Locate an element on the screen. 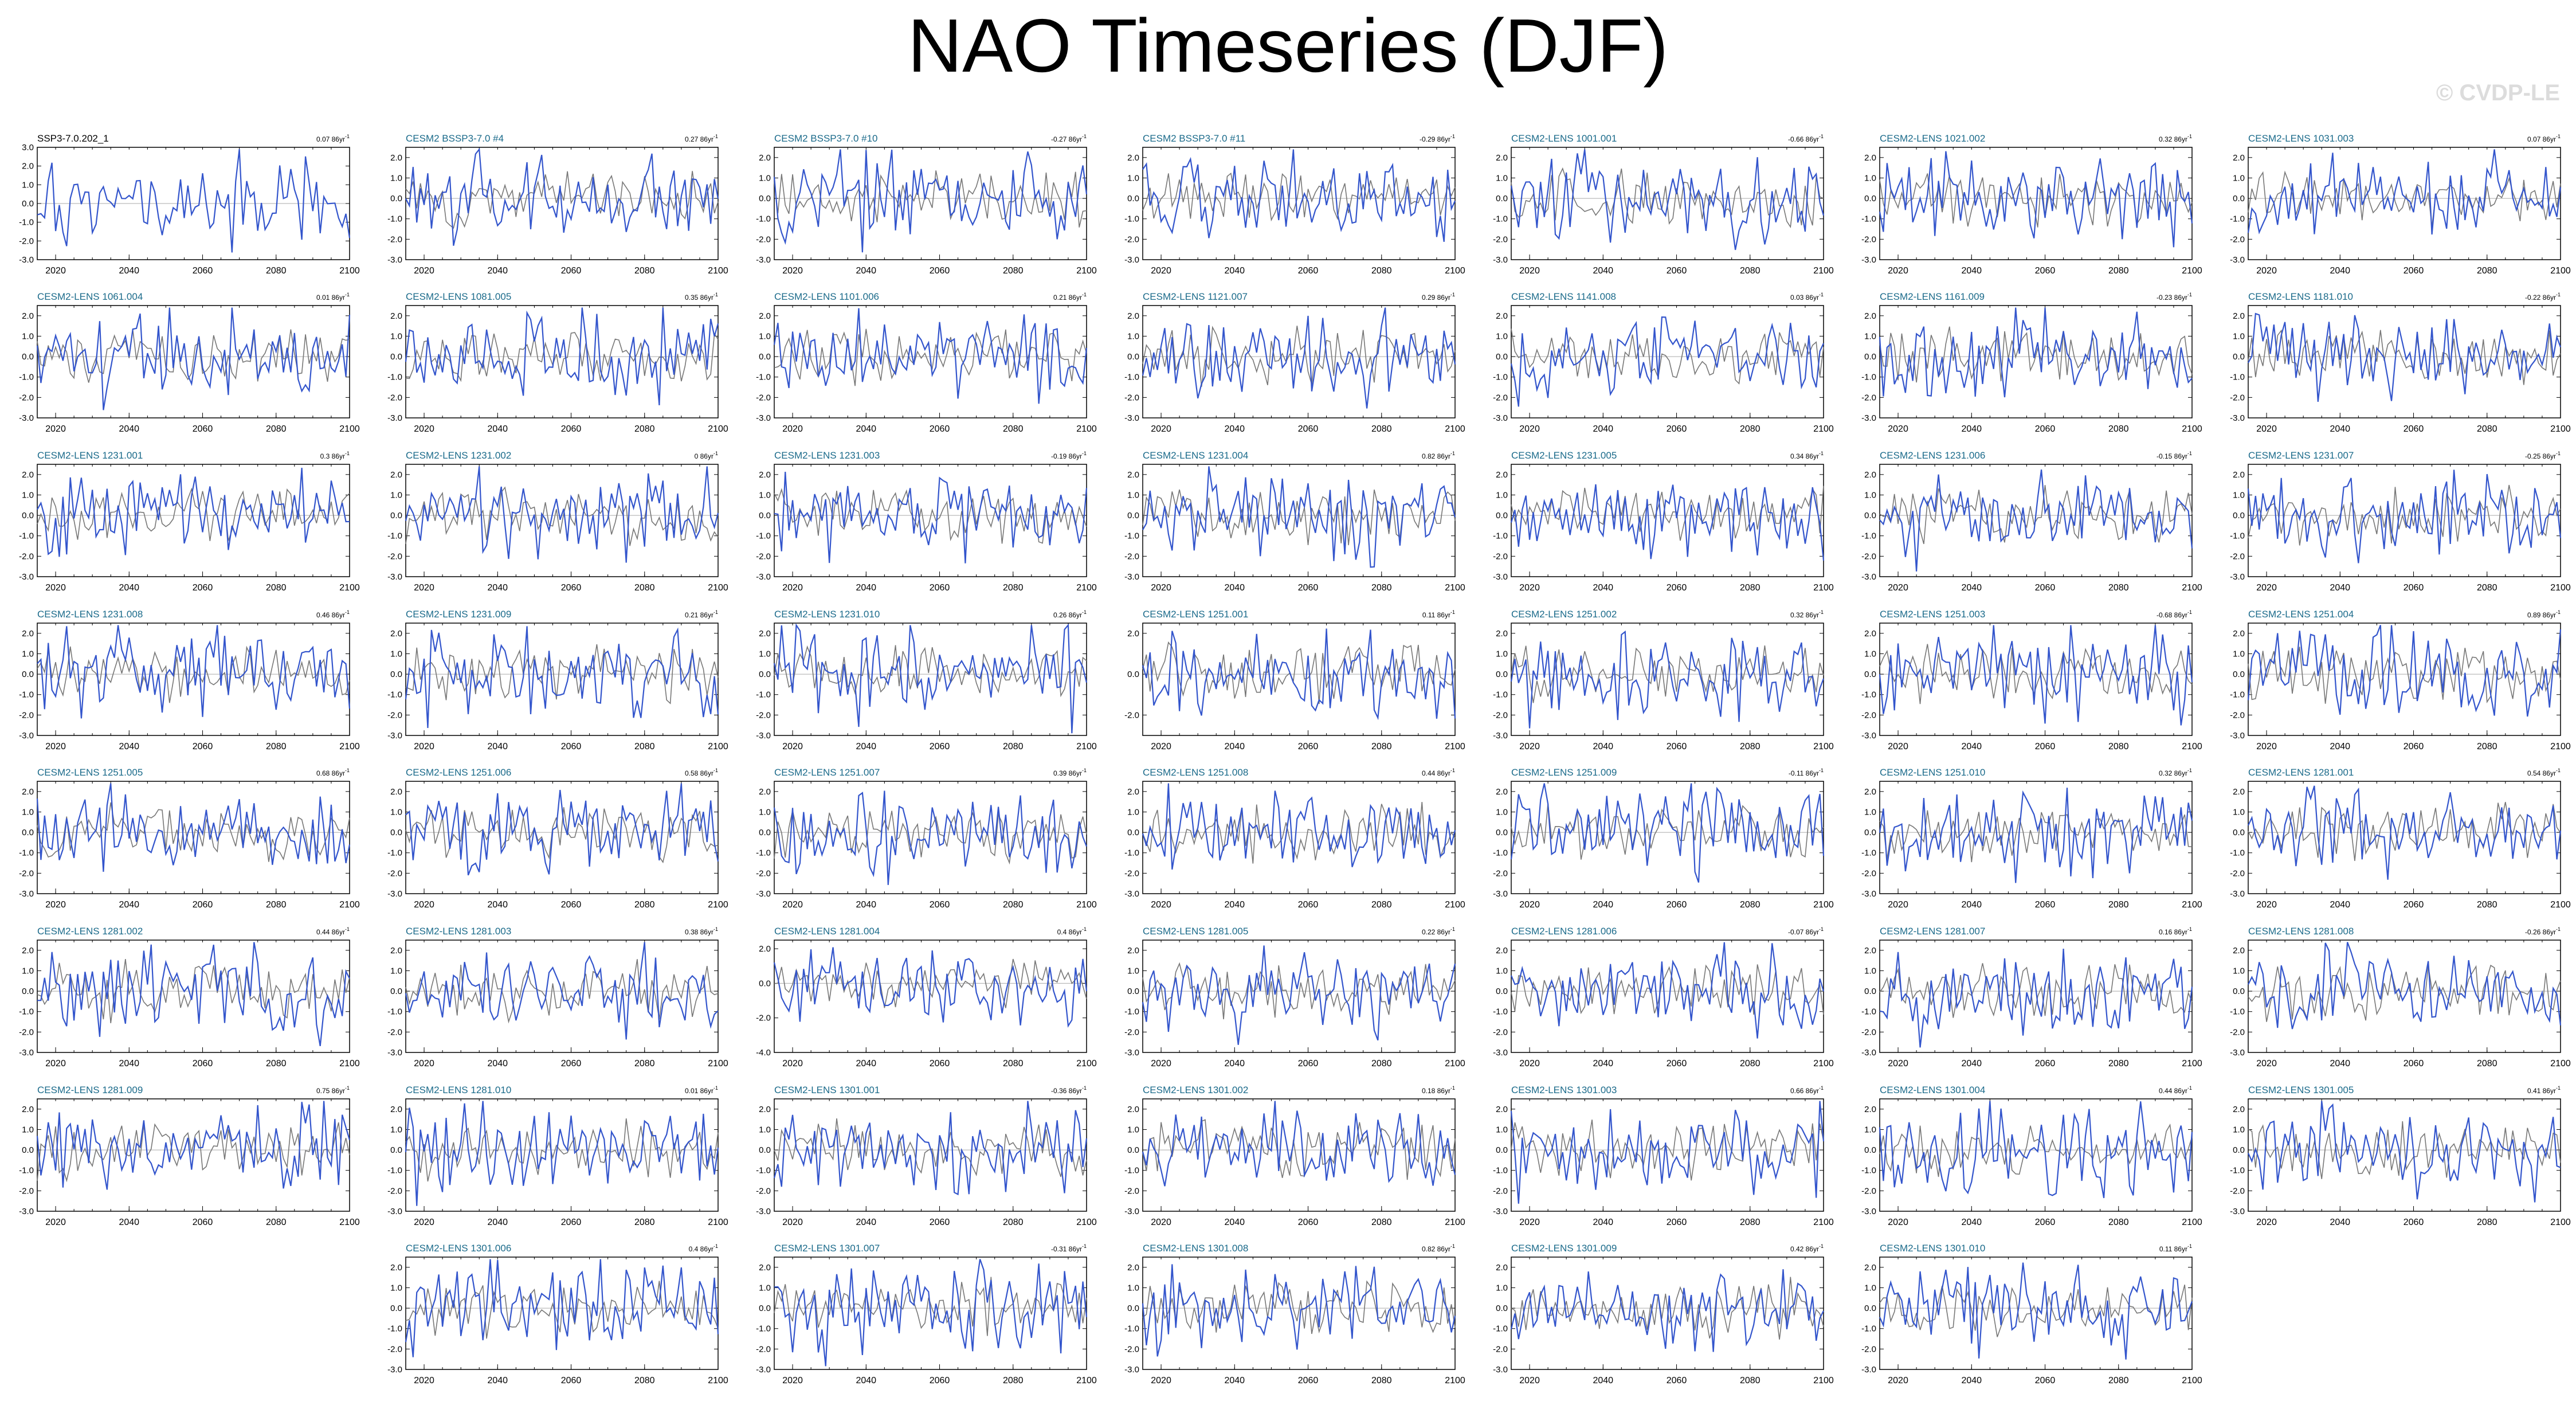 Image resolution: width=2576 pixels, height=1409 pixels. panel-title: CESM2-LENS 1161.009 is located at coordinates (1932, 297).